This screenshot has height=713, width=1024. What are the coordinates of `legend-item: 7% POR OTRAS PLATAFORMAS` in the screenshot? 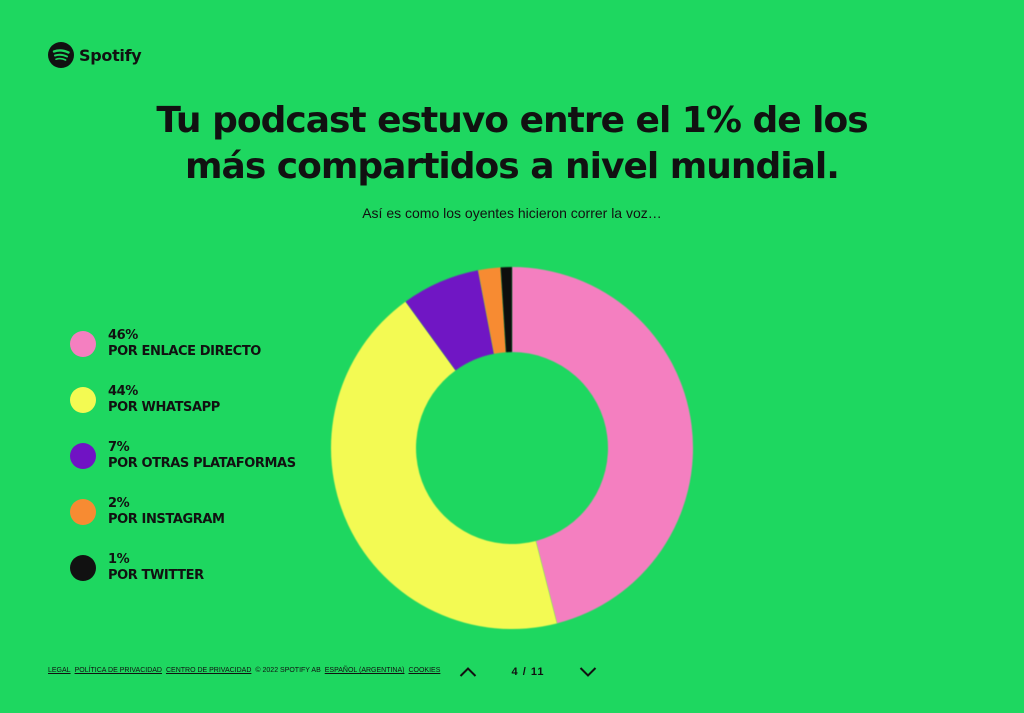 It's located at (183, 456).